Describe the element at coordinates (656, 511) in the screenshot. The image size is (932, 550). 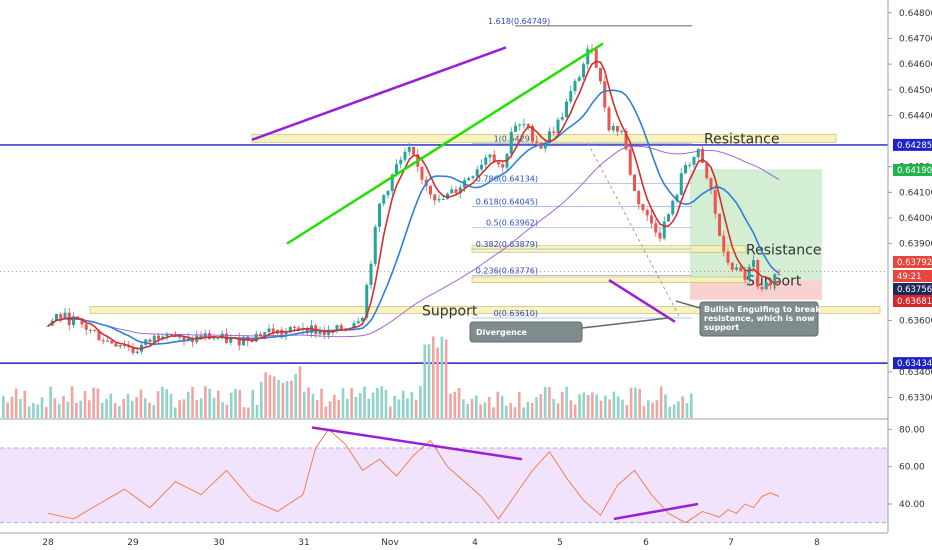
I see `rsi-bullish-divergence-line` at that location.